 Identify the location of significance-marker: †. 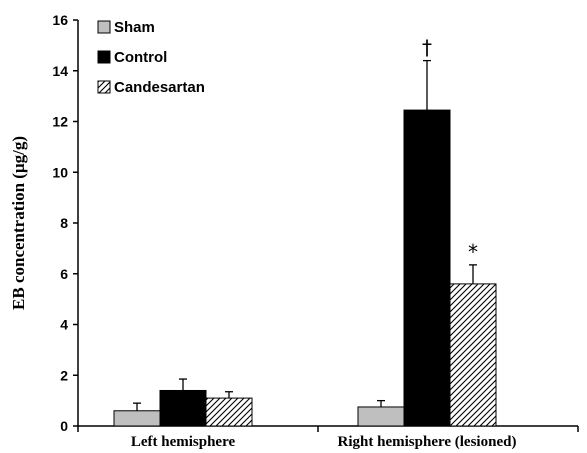
(427, 48).